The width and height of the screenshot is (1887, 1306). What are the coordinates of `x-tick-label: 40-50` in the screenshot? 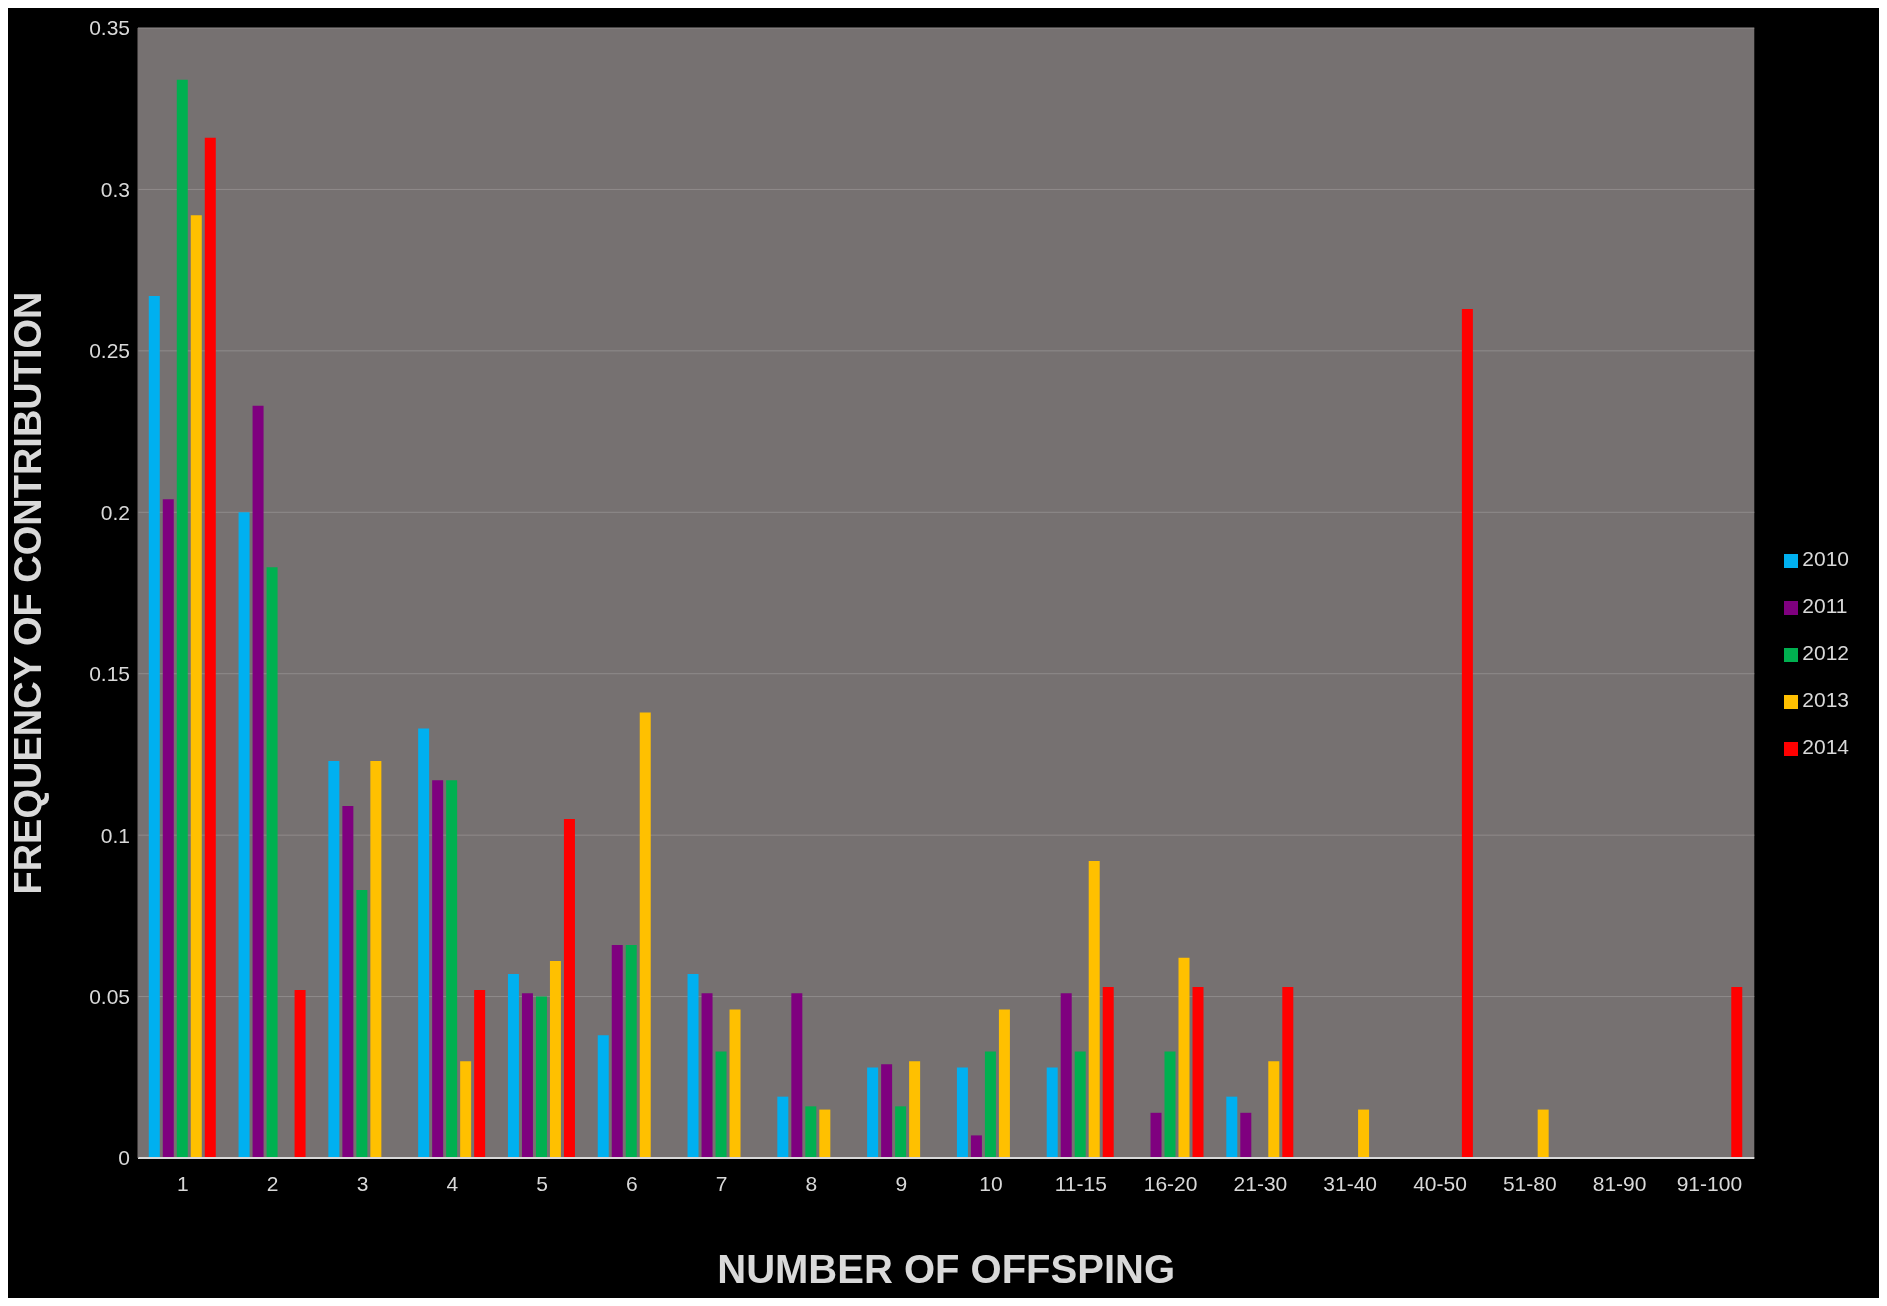 It's located at (1440, 1183).